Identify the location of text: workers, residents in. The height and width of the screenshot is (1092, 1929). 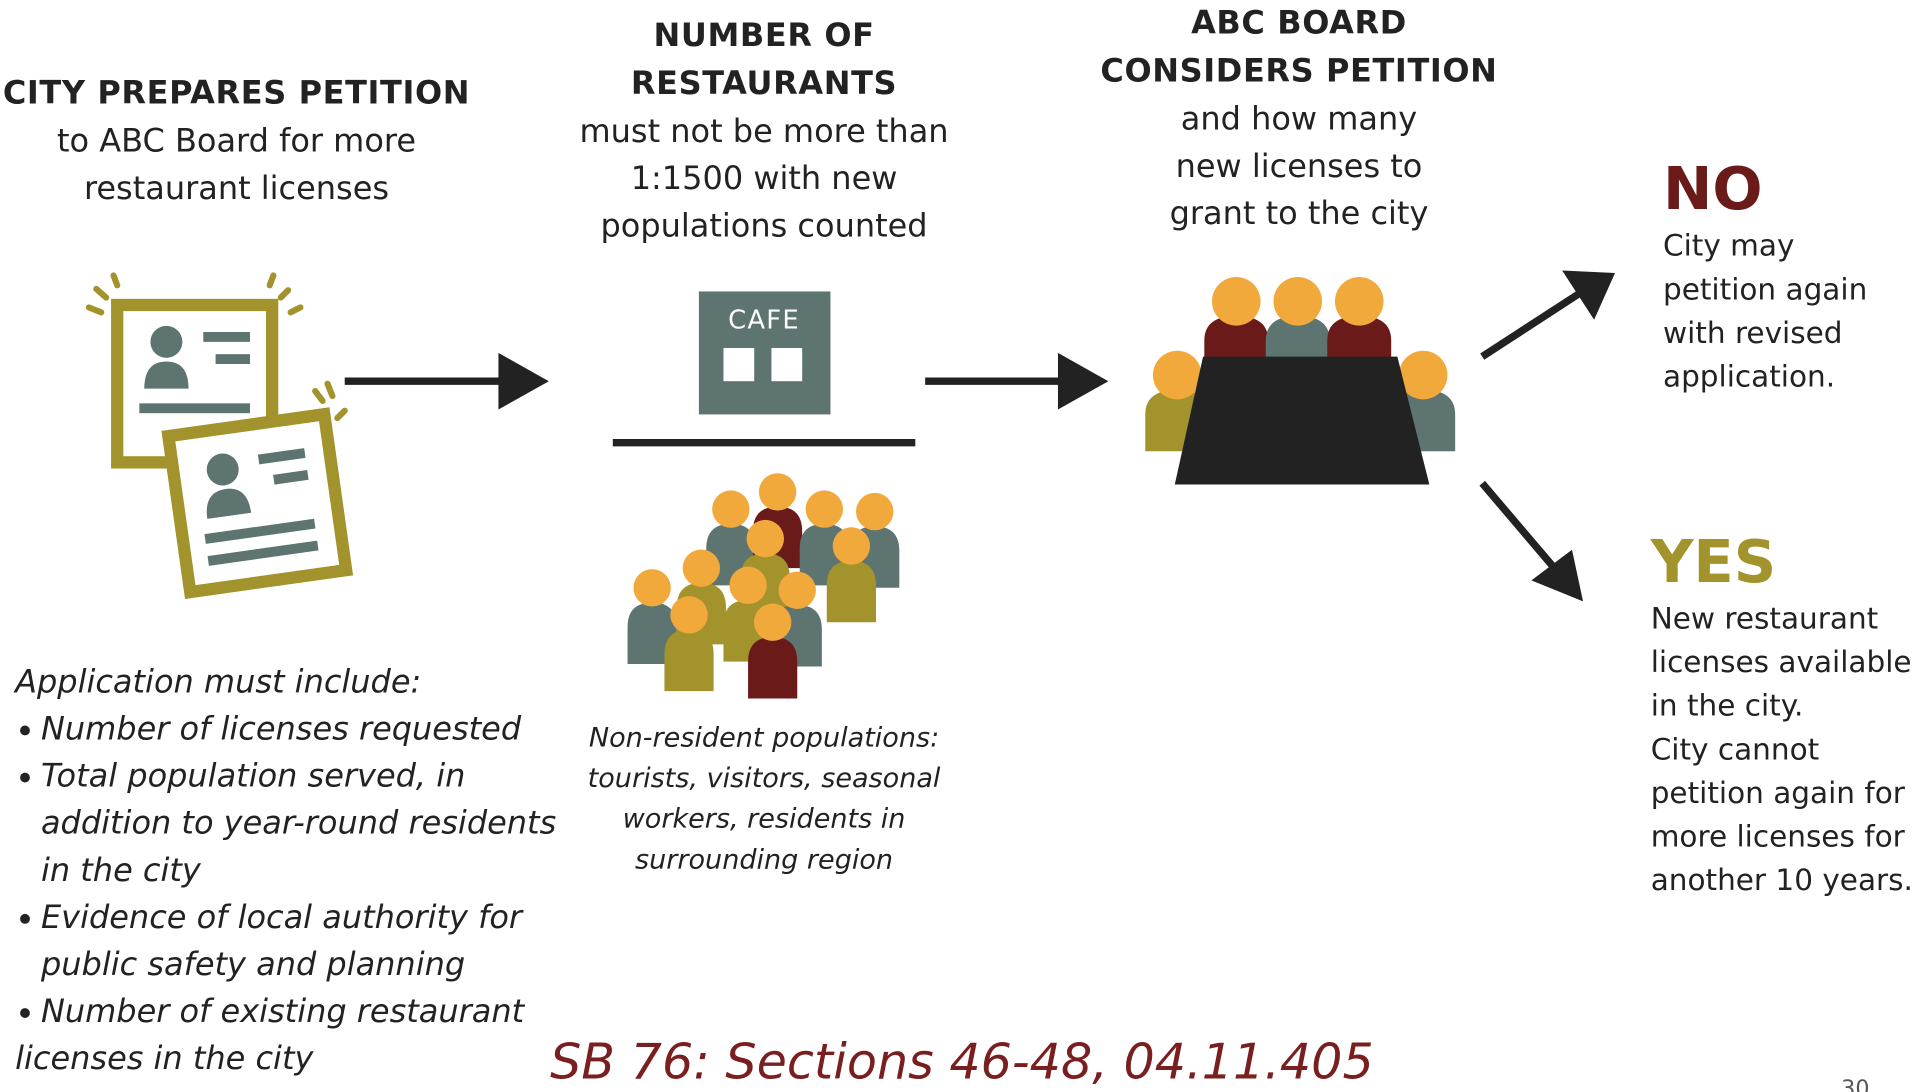
(764, 819).